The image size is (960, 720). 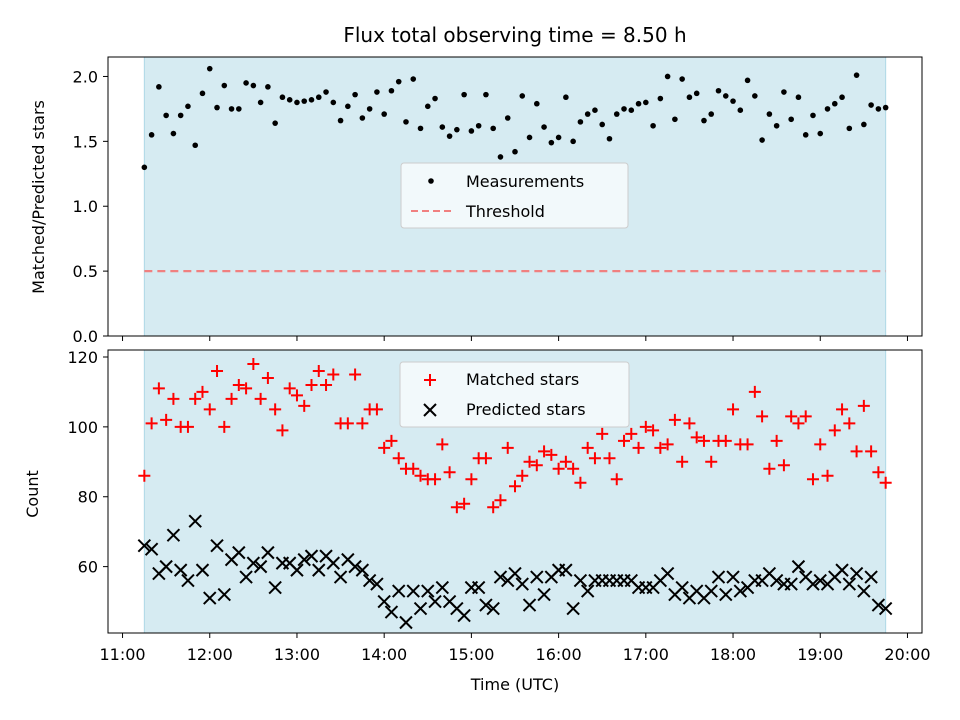 I want to click on top-y-tick-label: 1.5, so click(x=85, y=141).